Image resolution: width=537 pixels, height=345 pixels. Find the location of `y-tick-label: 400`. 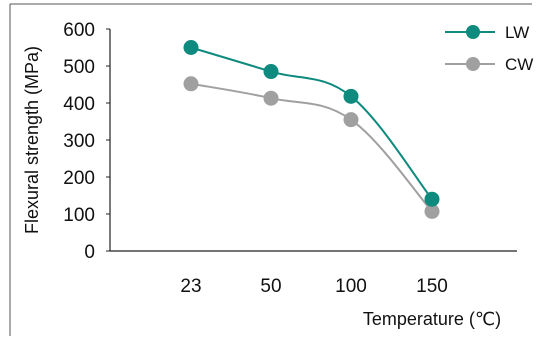

y-tick-label: 400 is located at coordinates (79, 104).